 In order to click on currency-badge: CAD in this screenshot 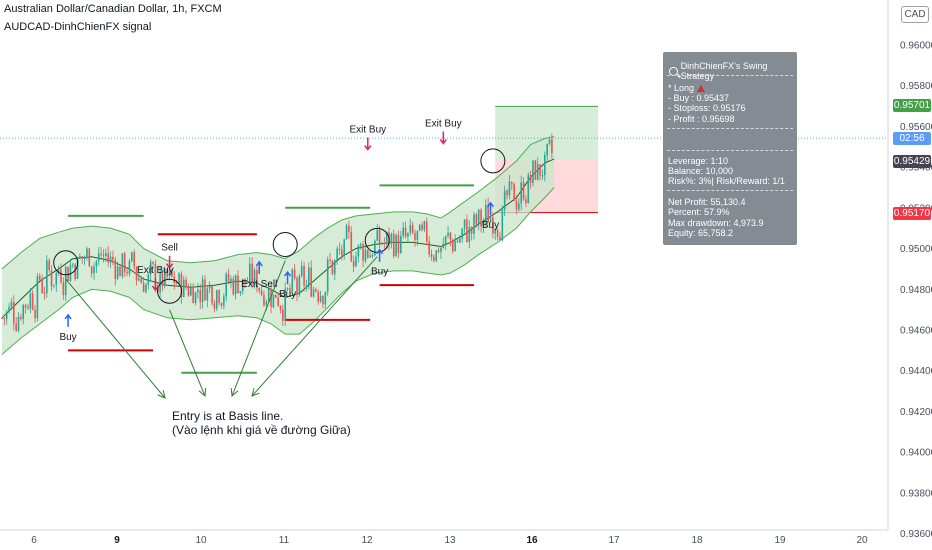, I will do `click(915, 14)`.